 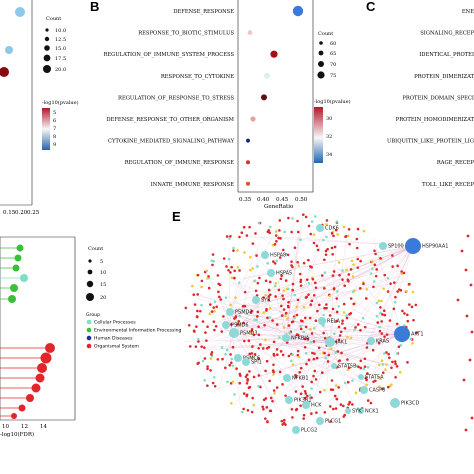 What do you see at coordinates (113, 339) in the screenshot?
I see `panel-d-group-label: Human Diseases` at bounding box center [113, 339].